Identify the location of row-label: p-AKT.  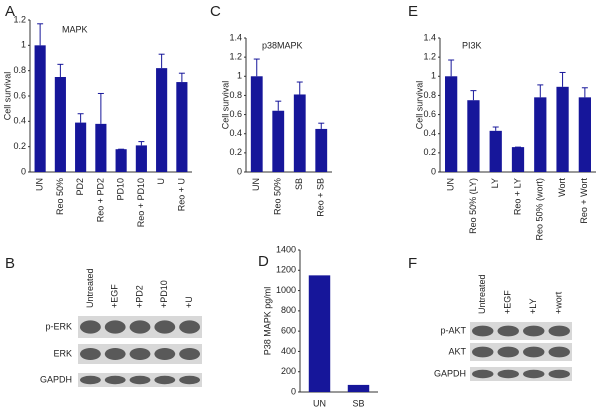
(453, 330).